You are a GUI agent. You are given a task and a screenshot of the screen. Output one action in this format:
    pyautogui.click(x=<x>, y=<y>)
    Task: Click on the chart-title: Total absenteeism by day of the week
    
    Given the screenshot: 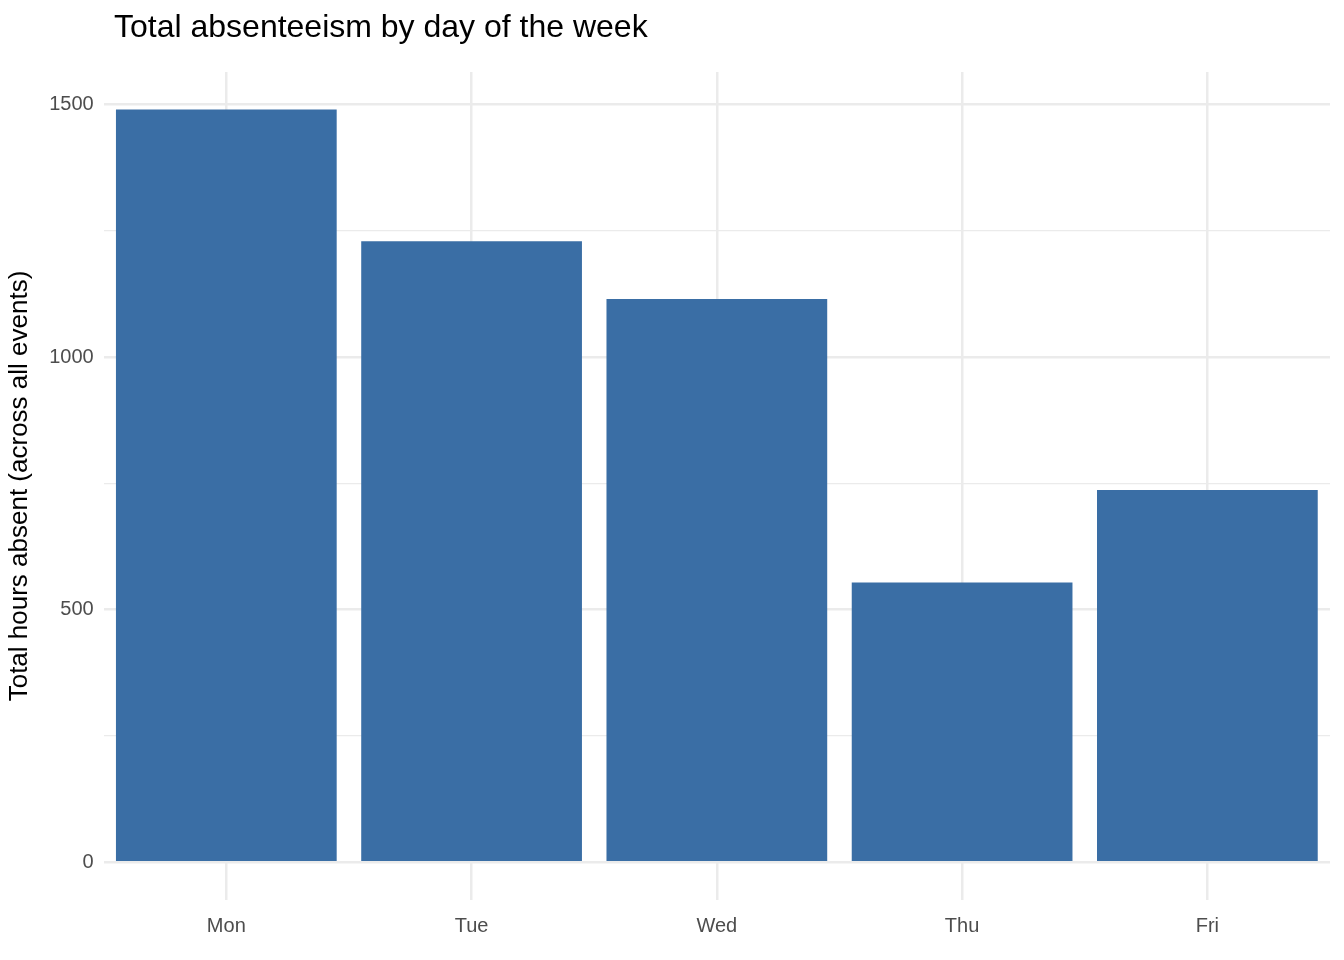 What is the action you would take?
    pyautogui.click(x=381, y=26)
    